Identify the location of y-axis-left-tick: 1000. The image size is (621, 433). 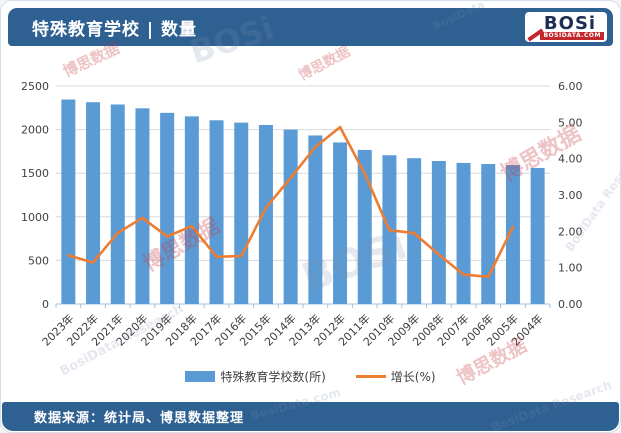
(35, 217).